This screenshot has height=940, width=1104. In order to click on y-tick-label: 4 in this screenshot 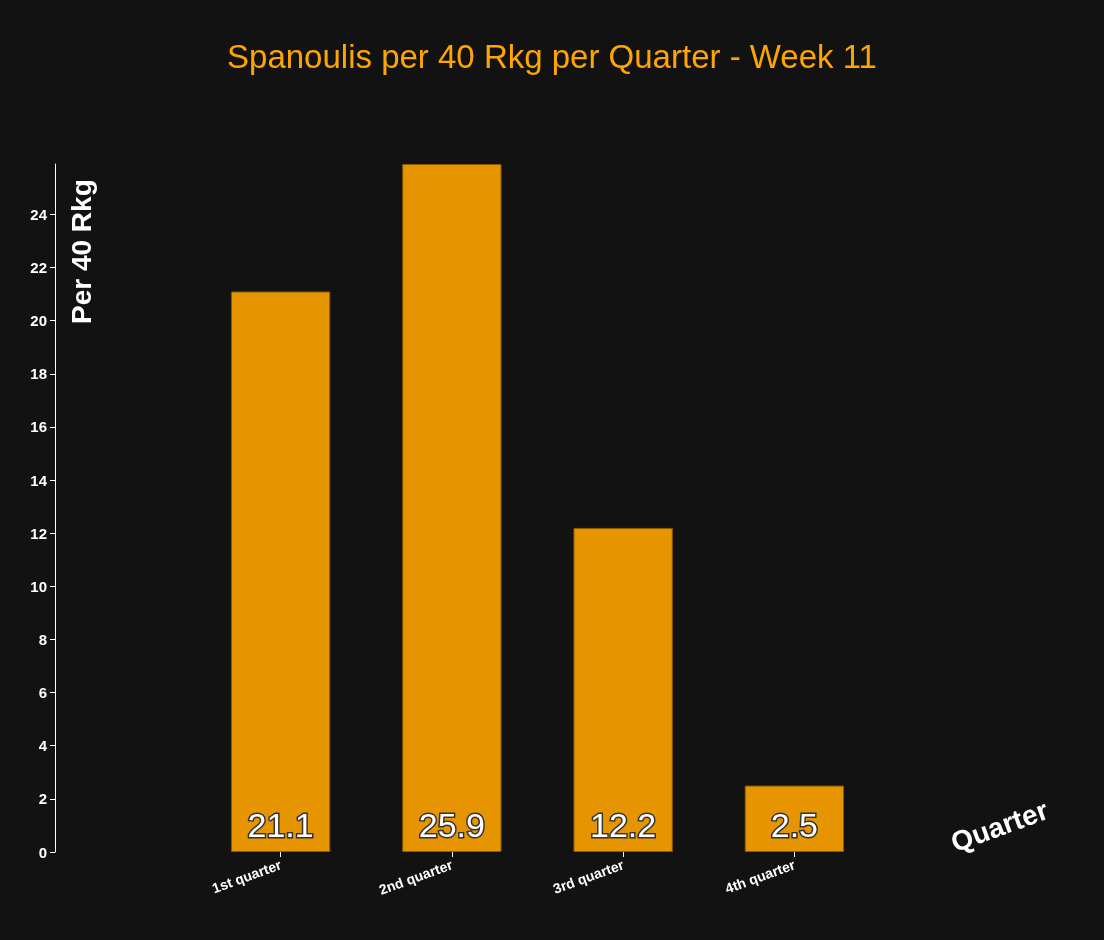, I will do `click(43, 746)`.